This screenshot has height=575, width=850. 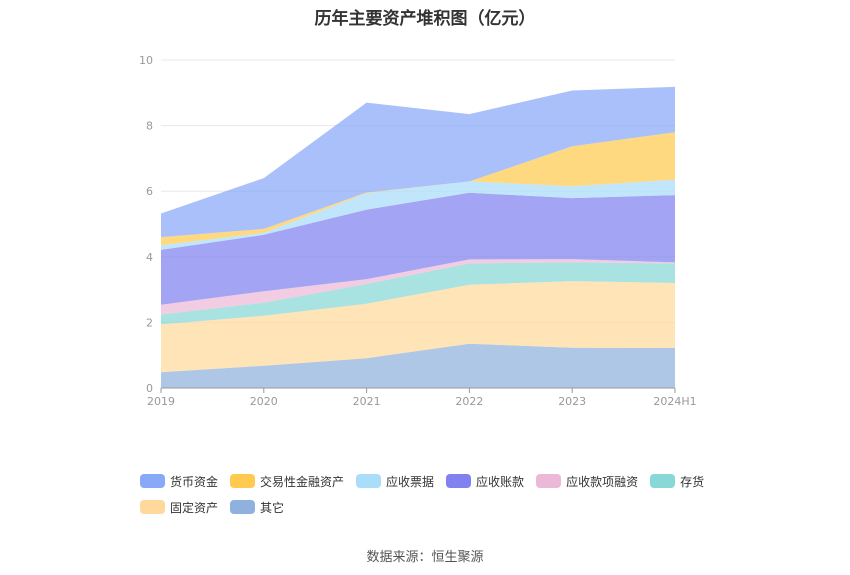 I want to click on legend-label: 应收账款, so click(x=500, y=481).